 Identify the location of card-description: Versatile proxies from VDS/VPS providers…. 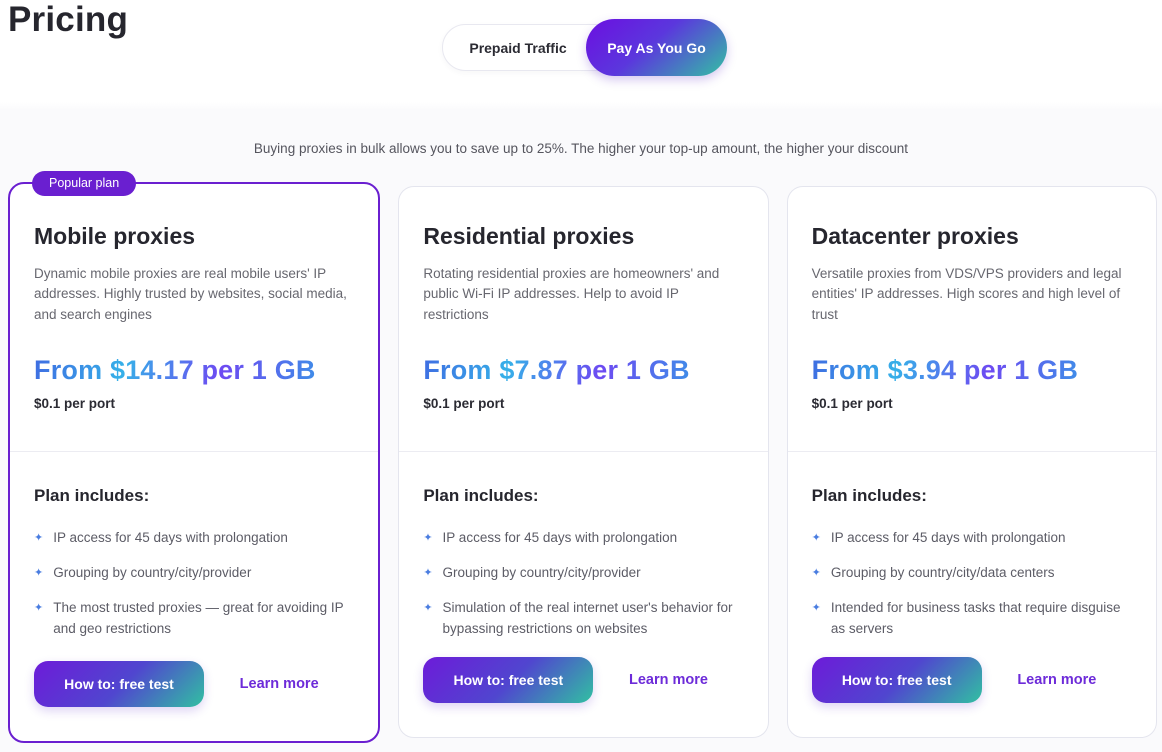
(966, 294).